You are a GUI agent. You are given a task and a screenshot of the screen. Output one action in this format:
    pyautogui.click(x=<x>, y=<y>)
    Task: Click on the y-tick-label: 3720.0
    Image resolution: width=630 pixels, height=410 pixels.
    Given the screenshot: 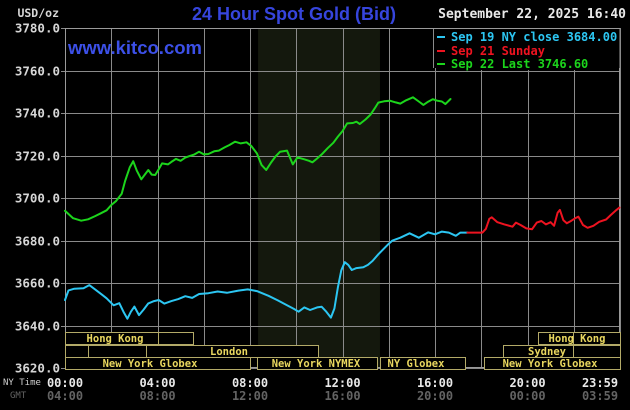 What is the action you would take?
    pyautogui.click(x=37, y=156)
    